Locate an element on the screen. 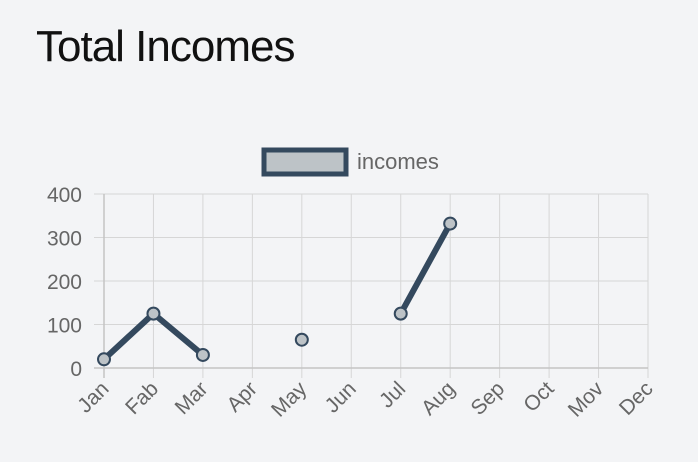 The height and width of the screenshot is (462, 698). x-tick-label: Aug is located at coordinates (438, 398).